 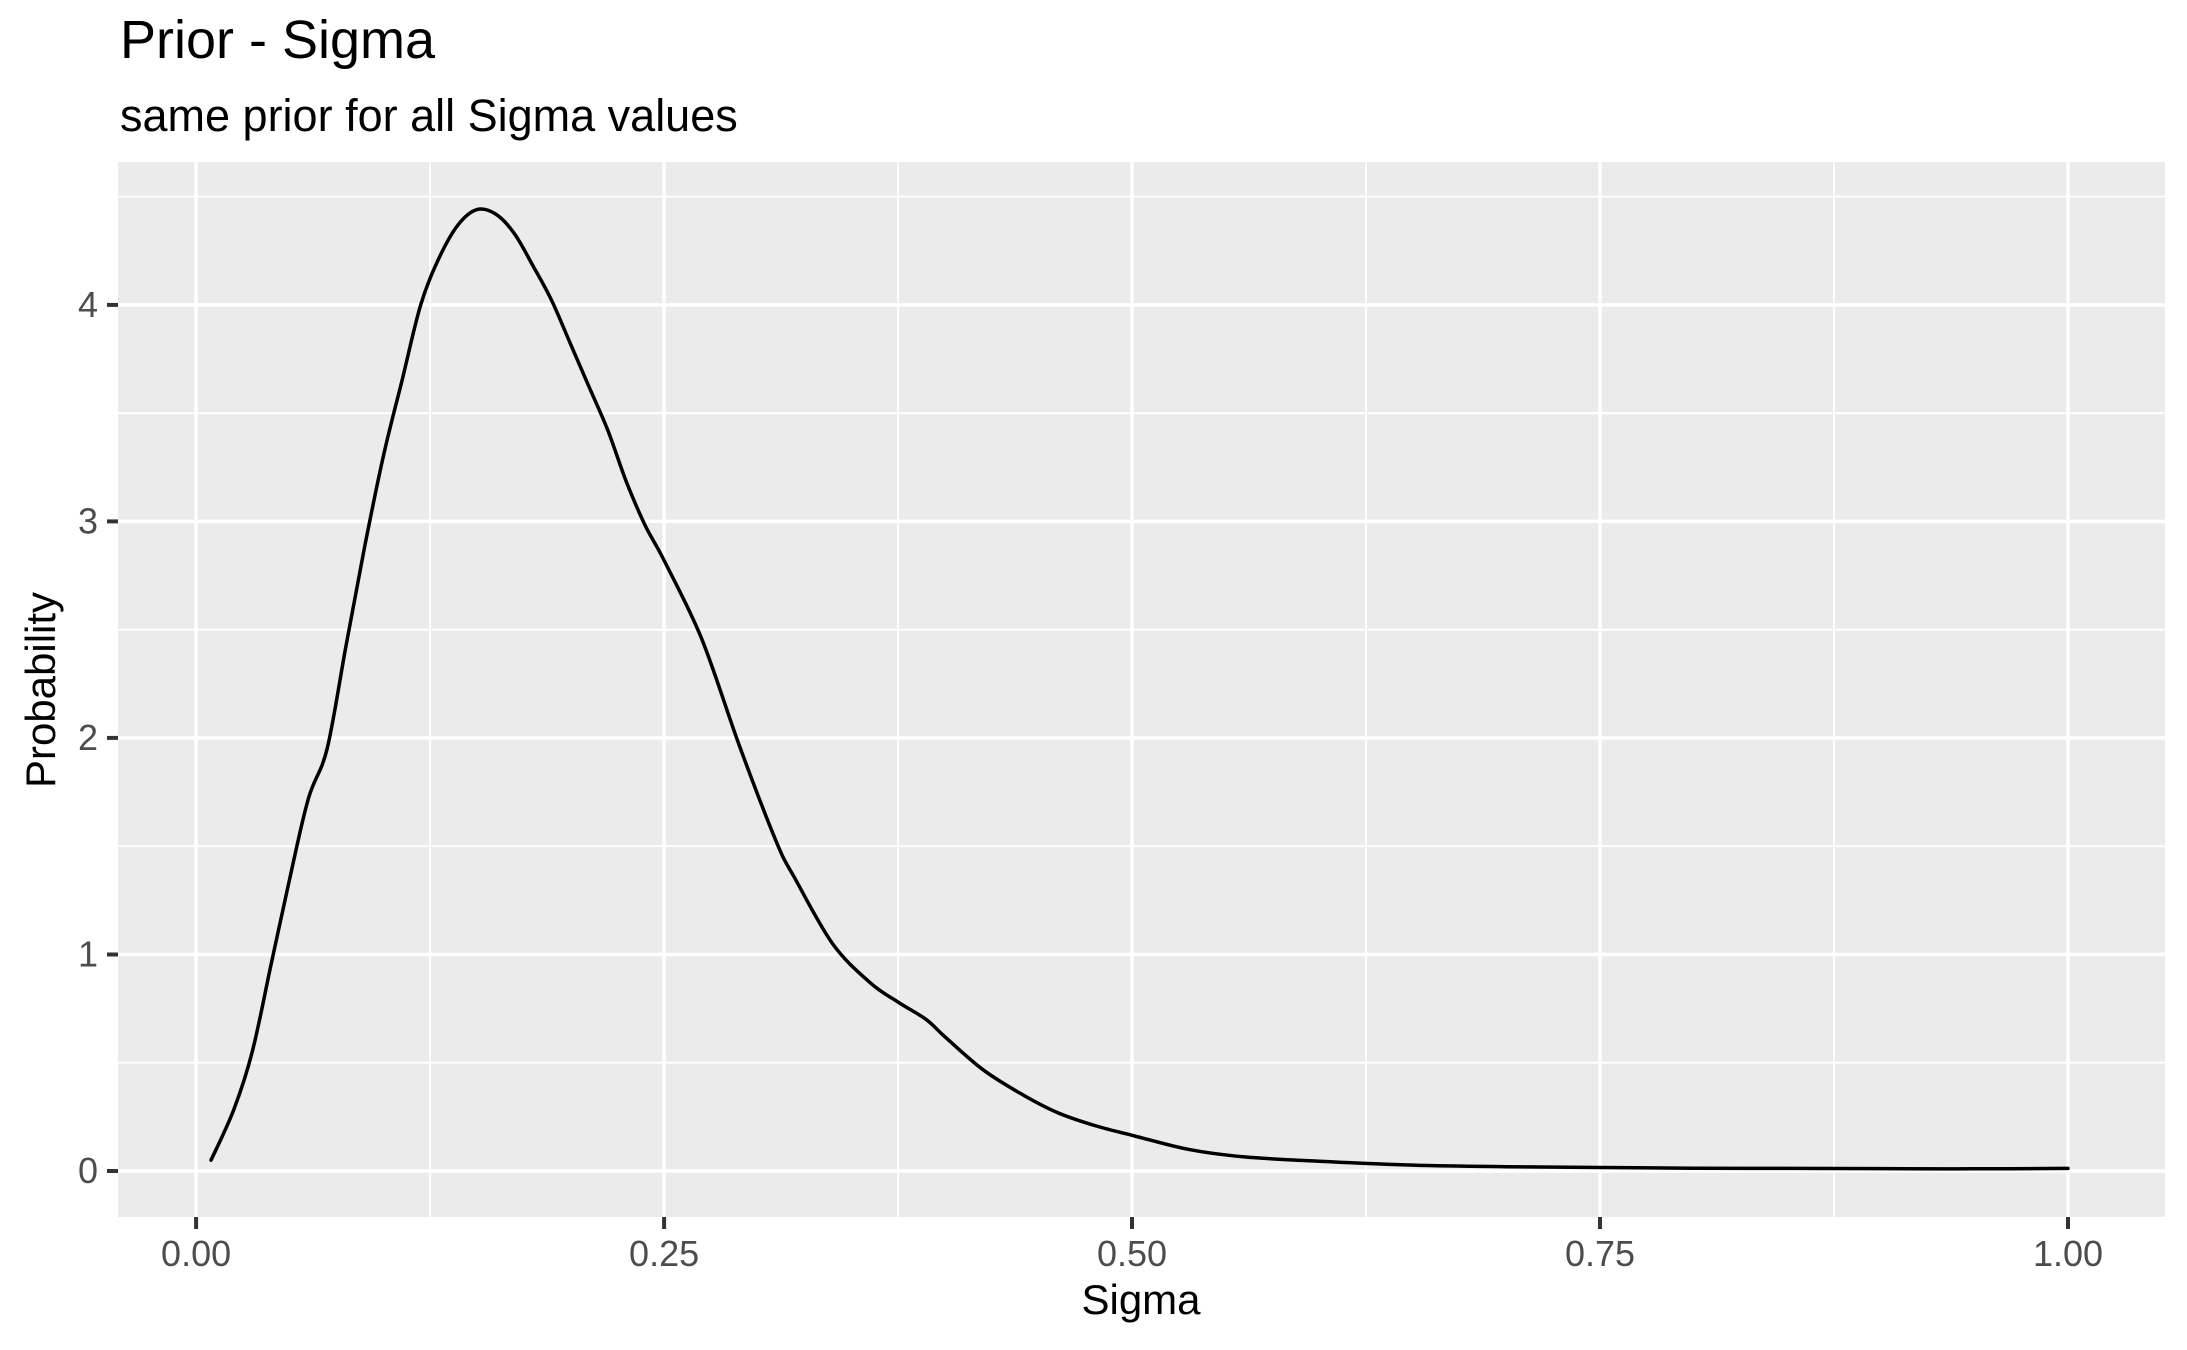 I want to click on y-tick-label: 2, so click(x=88, y=737).